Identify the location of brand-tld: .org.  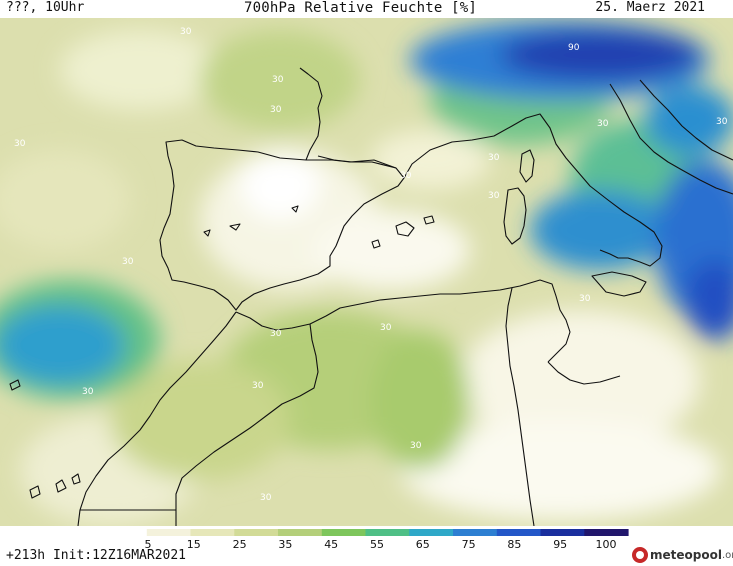
(727, 555).